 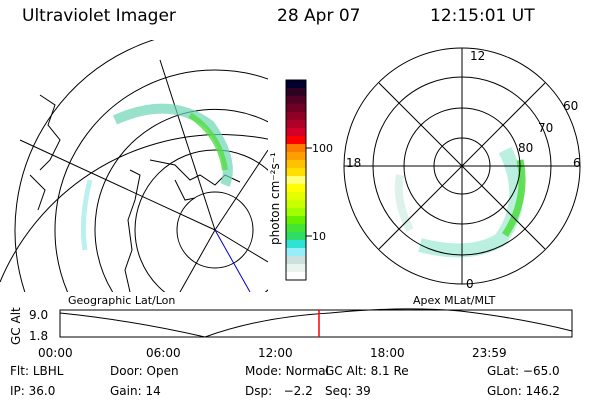 What do you see at coordinates (128, 371) in the screenshot?
I see `status-label: Door:` at bounding box center [128, 371].